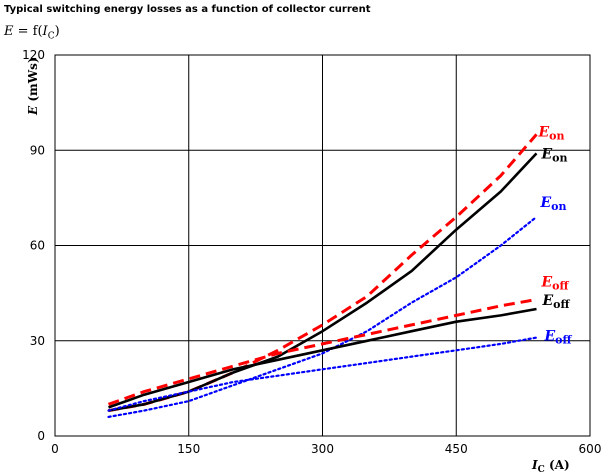 The height and width of the screenshot is (476, 607). What do you see at coordinates (33, 55) in the screenshot?
I see `y-tick-label: 120` at bounding box center [33, 55].